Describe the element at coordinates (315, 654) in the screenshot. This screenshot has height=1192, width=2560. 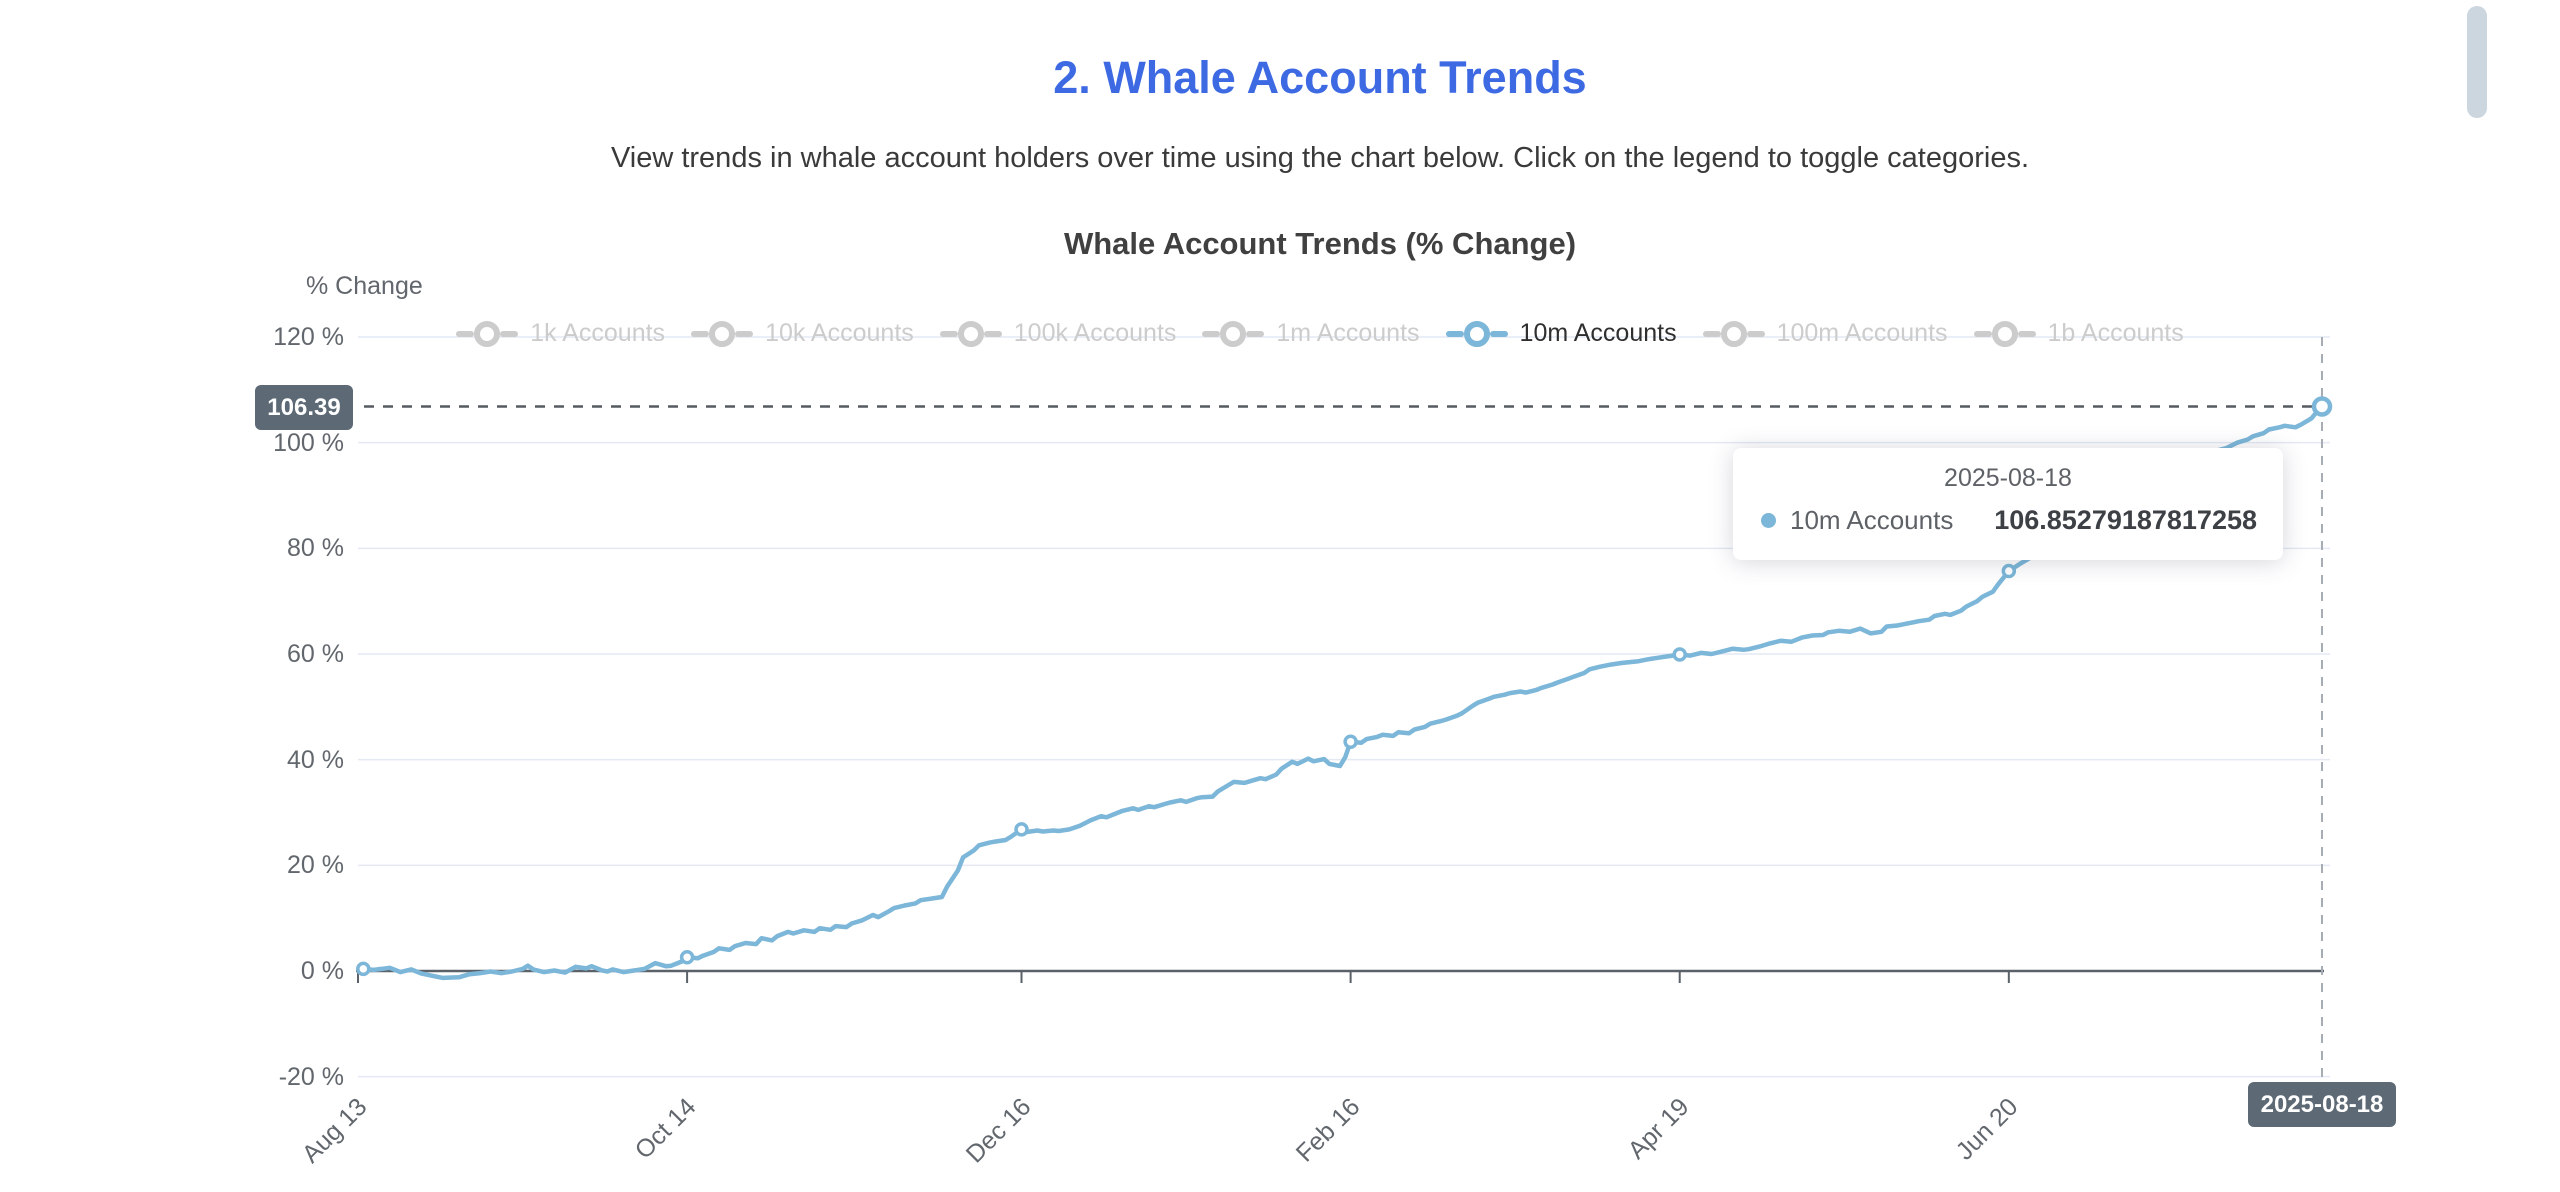
I see `y-tick-label: 60 %` at that location.